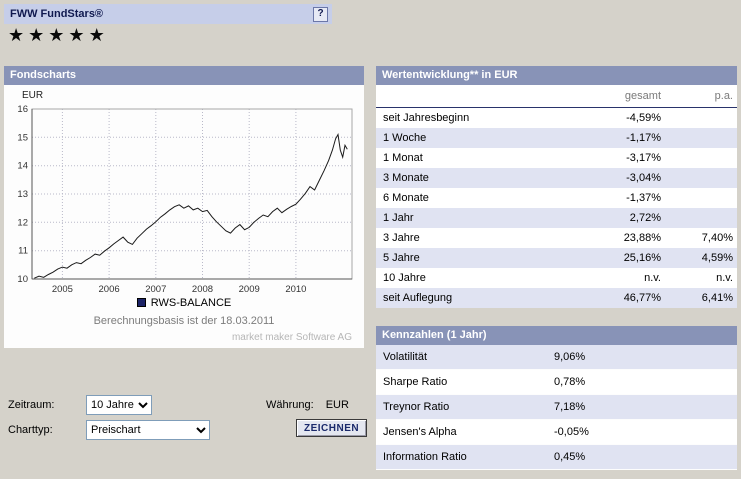  I want to click on performance-row: 1 Jahr 2,72%, so click(556, 218).